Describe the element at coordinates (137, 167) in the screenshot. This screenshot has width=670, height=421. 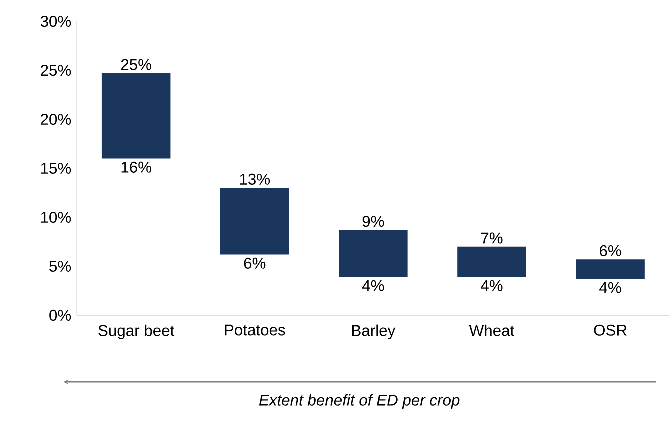
I see `annotation: 16%` at that location.